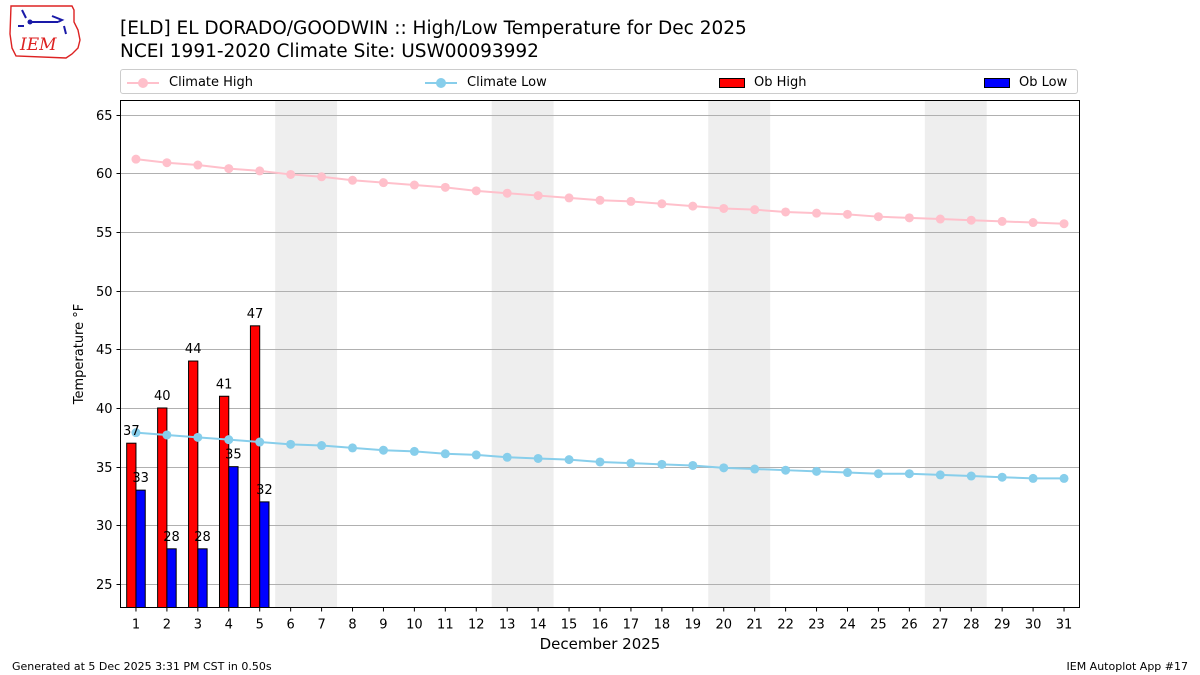  I want to click on legend-label-ob-high: Ob High, so click(780, 82).